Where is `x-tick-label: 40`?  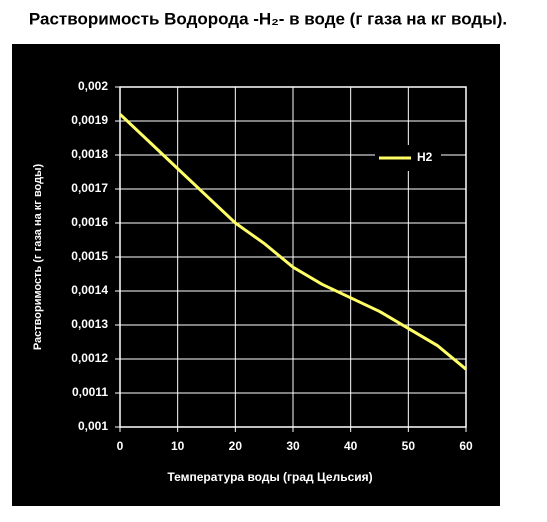
x-tick-label: 40 is located at coordinates (351, 446).